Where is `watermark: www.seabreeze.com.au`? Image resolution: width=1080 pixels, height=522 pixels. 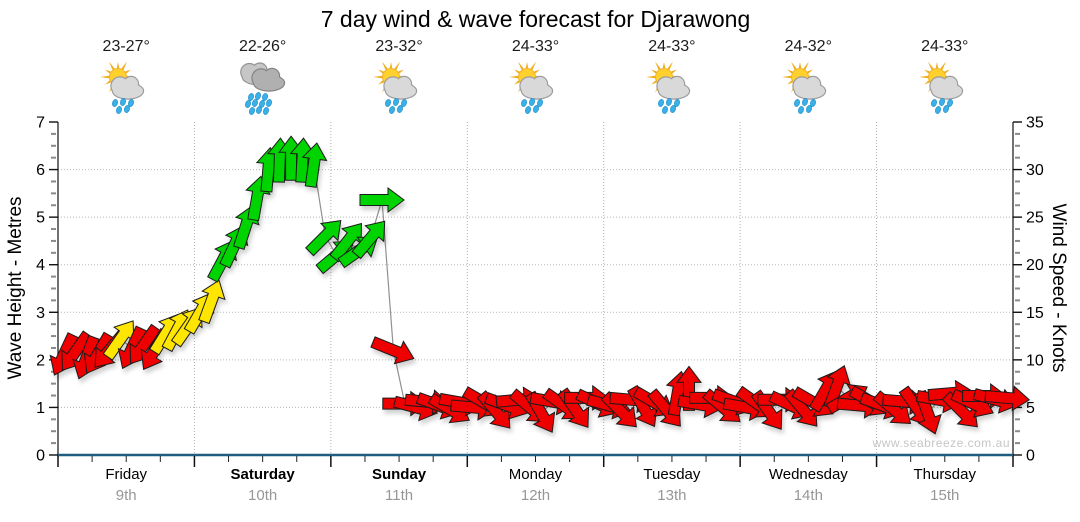
watermark: www.seabreeze.com.au is located at coordinates (941, 443).